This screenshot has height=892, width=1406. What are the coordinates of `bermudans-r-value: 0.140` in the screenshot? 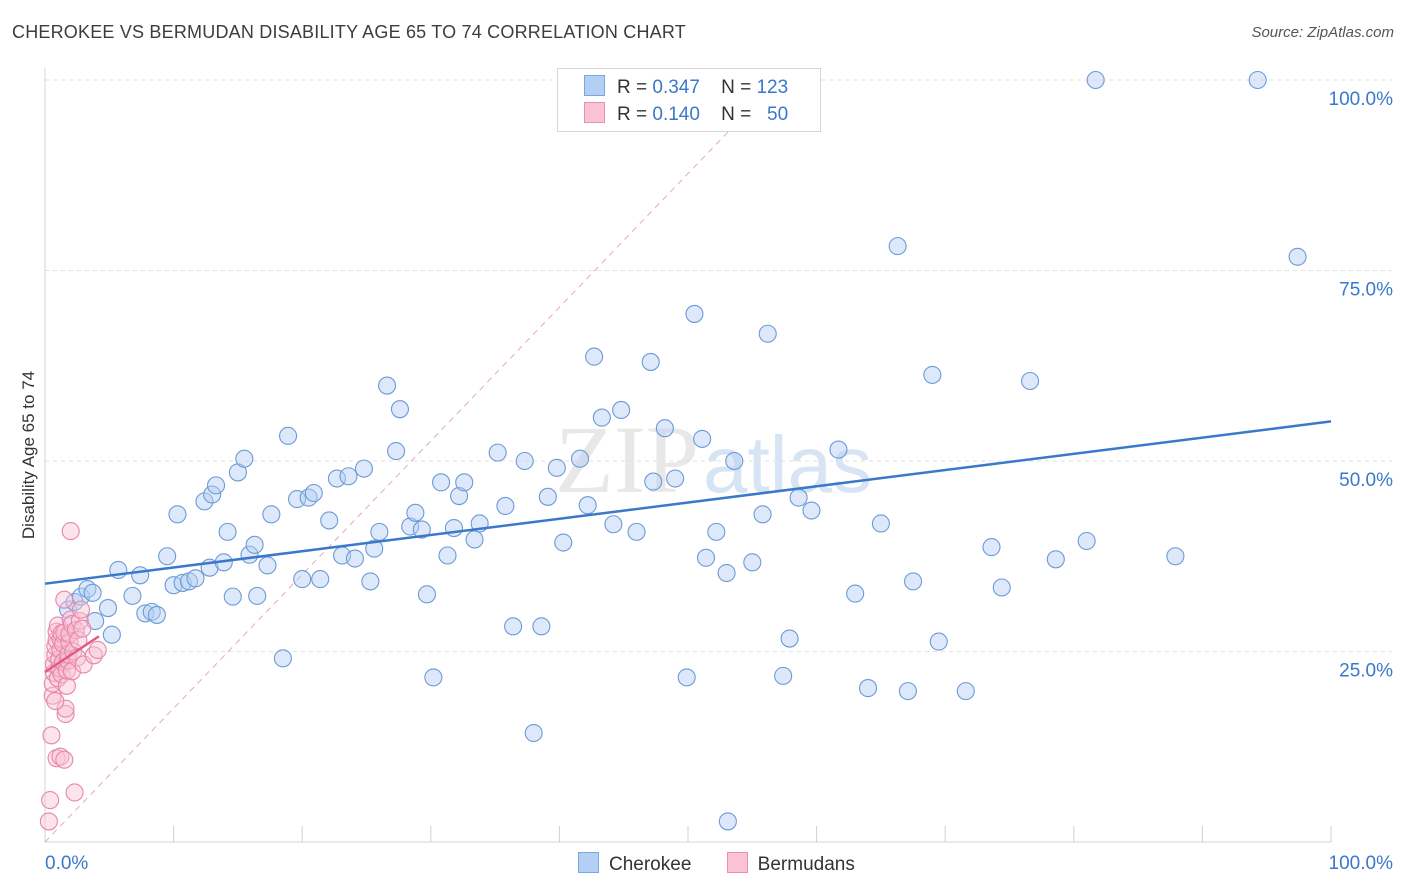 It's located at (676, 114).